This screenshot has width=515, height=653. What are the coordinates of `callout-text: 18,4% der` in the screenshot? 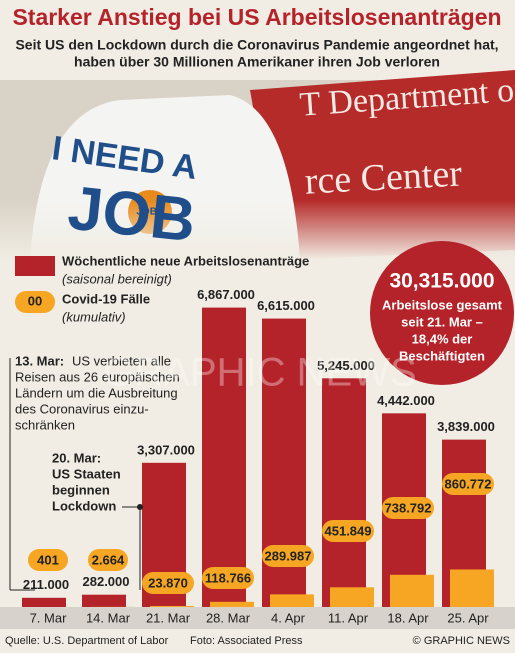 It's located at (442, 338).